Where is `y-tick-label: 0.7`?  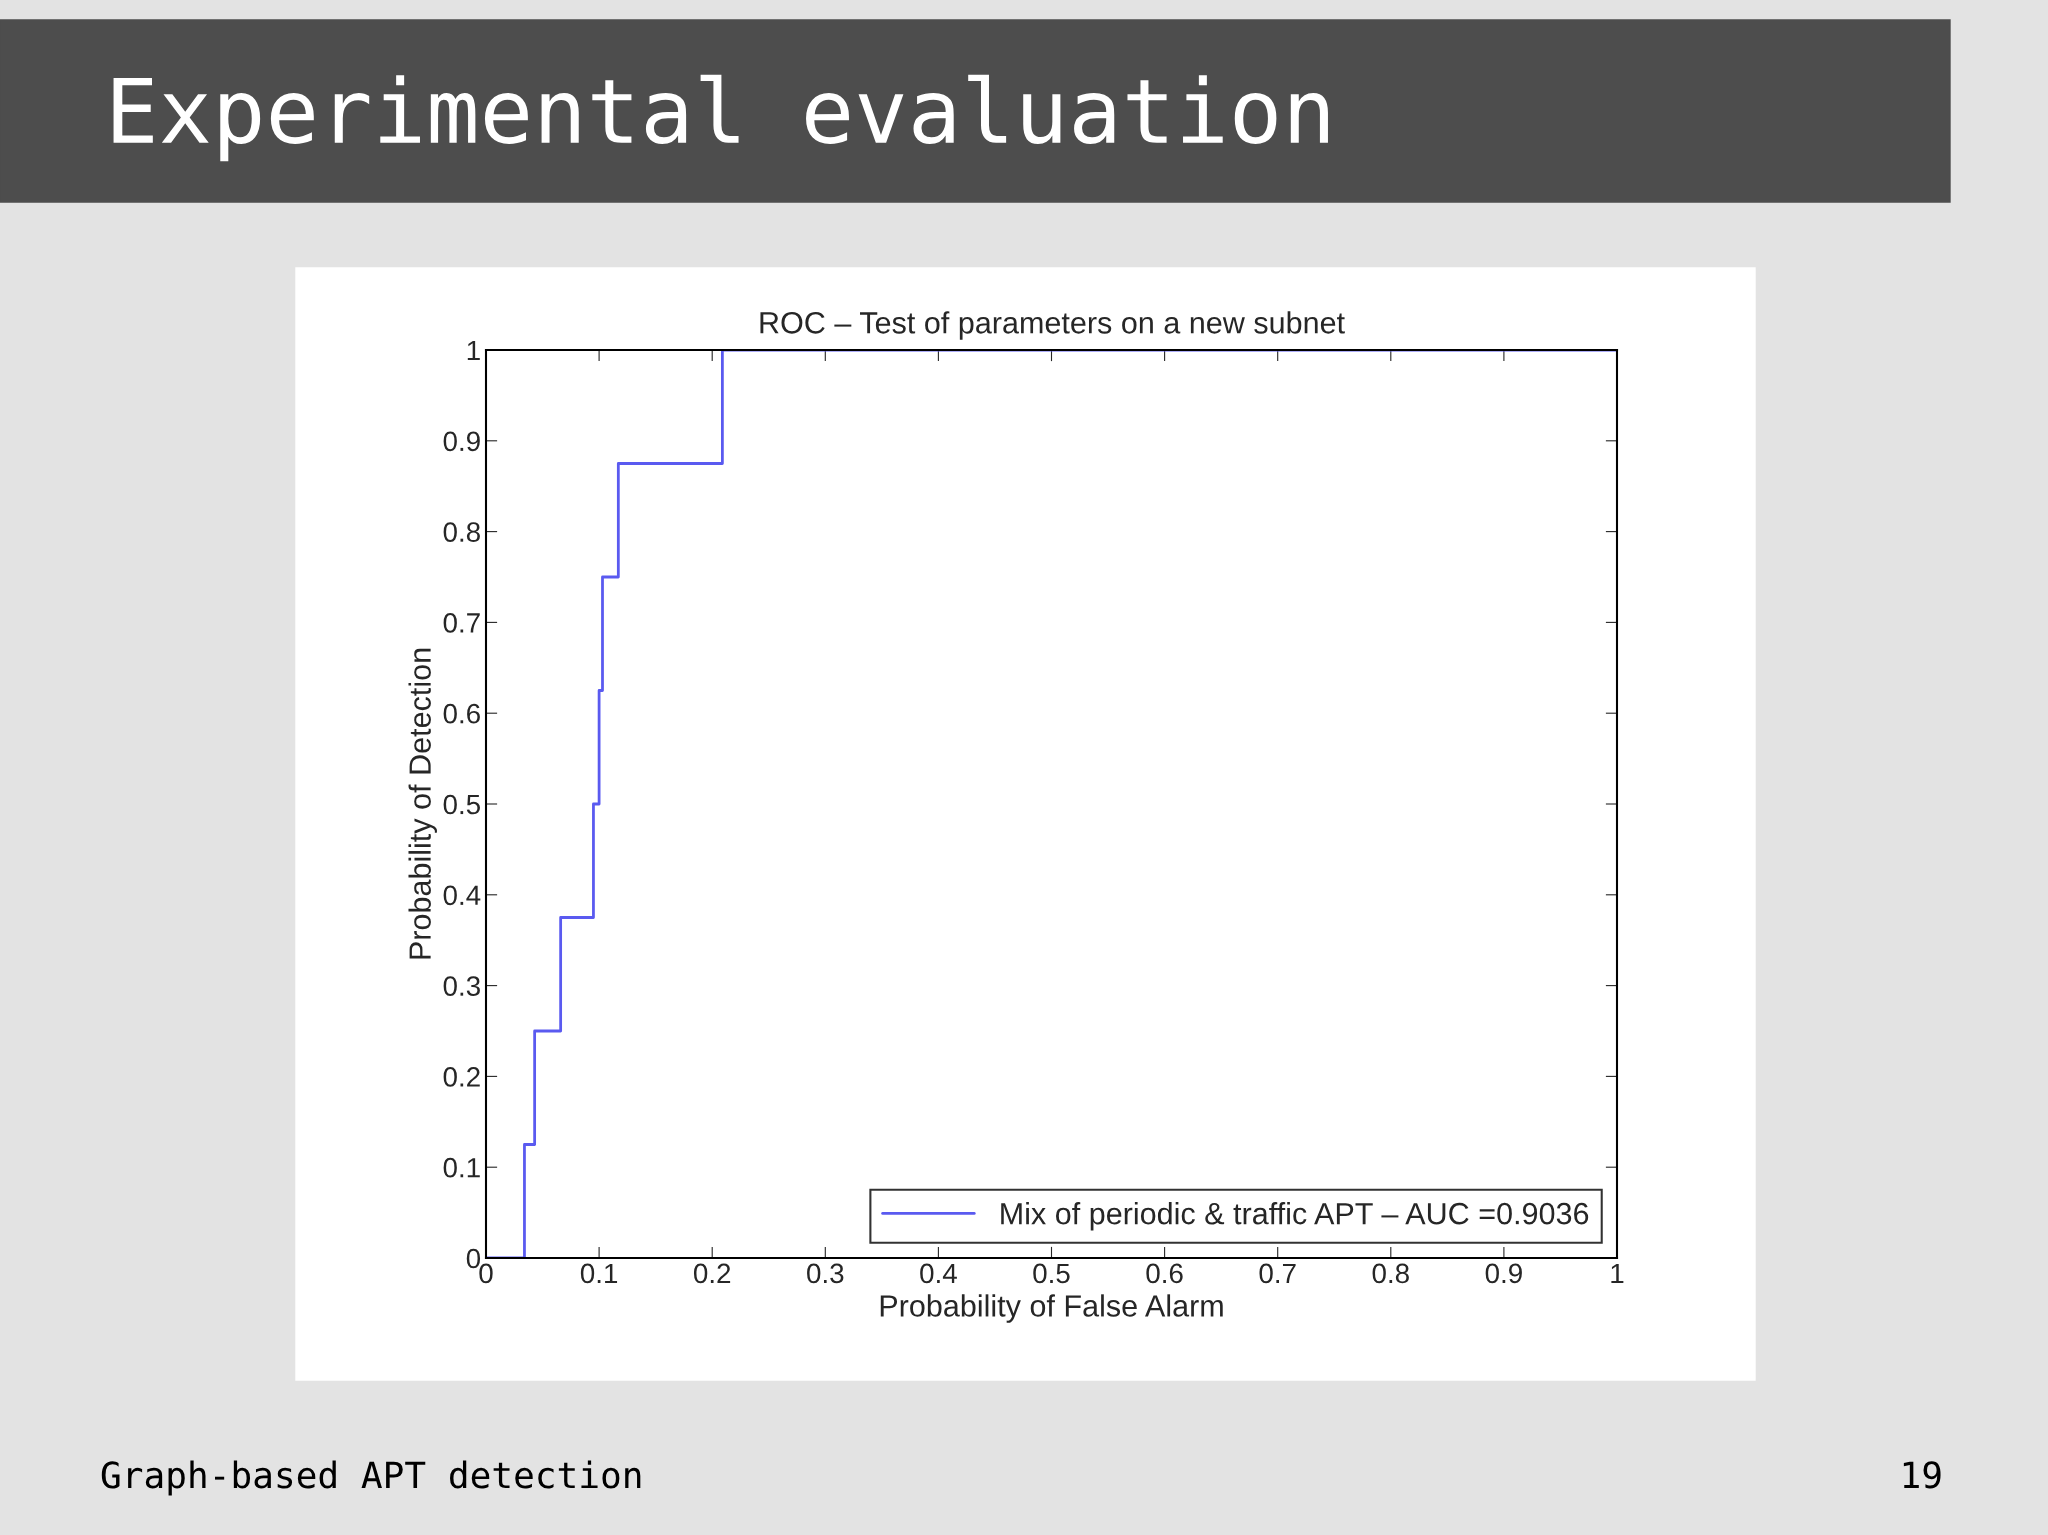
y-tick-label: 0.7 is located at coordinates (461, 623).